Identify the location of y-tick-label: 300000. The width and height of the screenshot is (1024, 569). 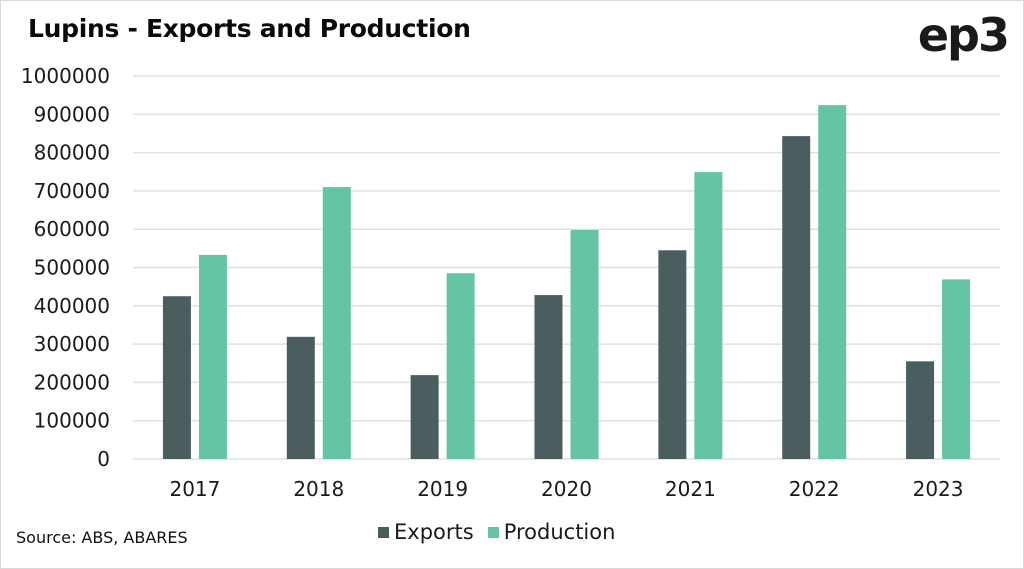
(72, 344).